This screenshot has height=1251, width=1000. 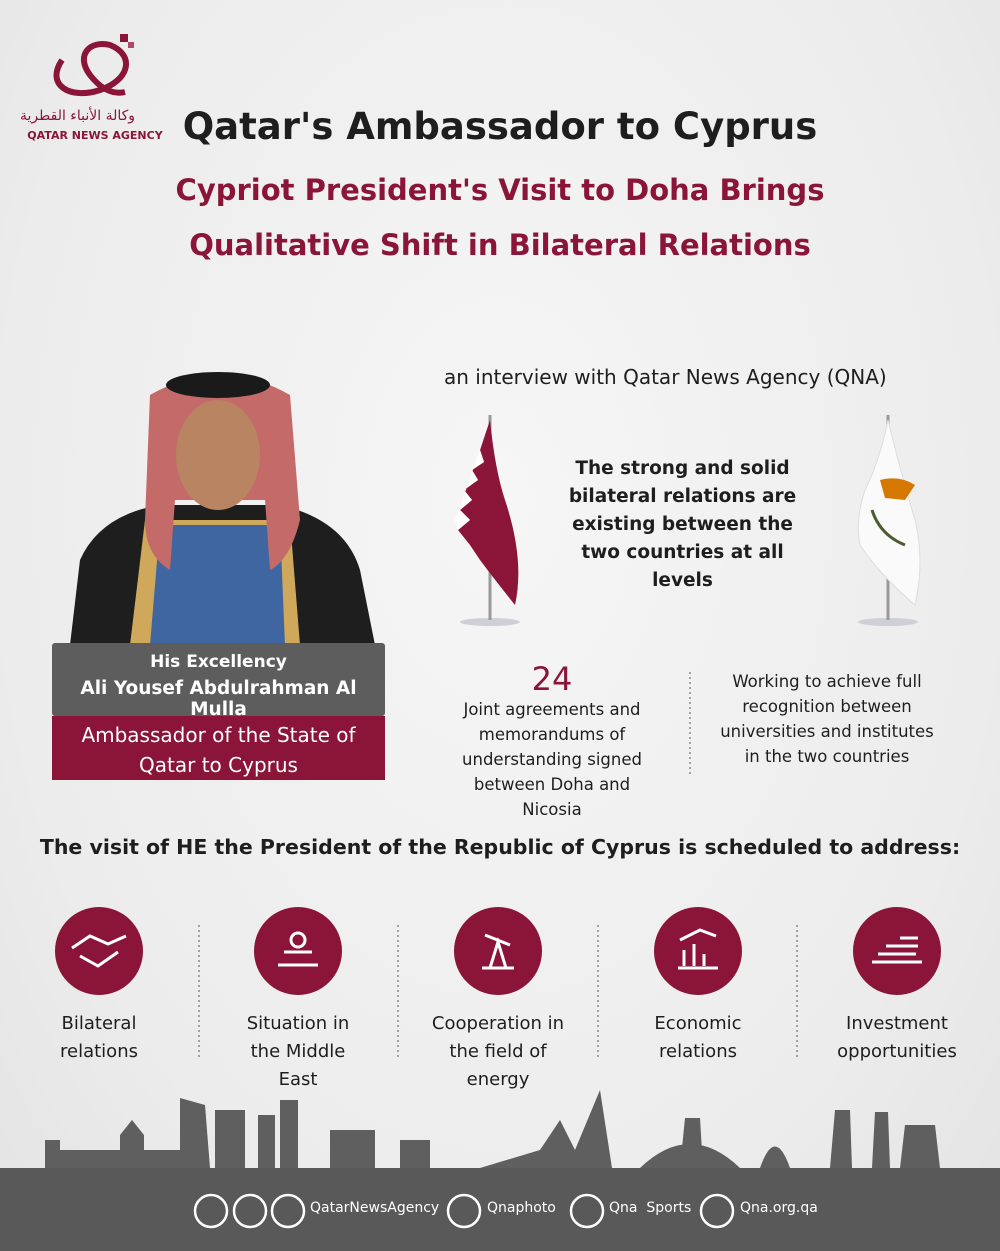 I want to click on social-link: Qna.org.qa, so click(x=779, y=1208).